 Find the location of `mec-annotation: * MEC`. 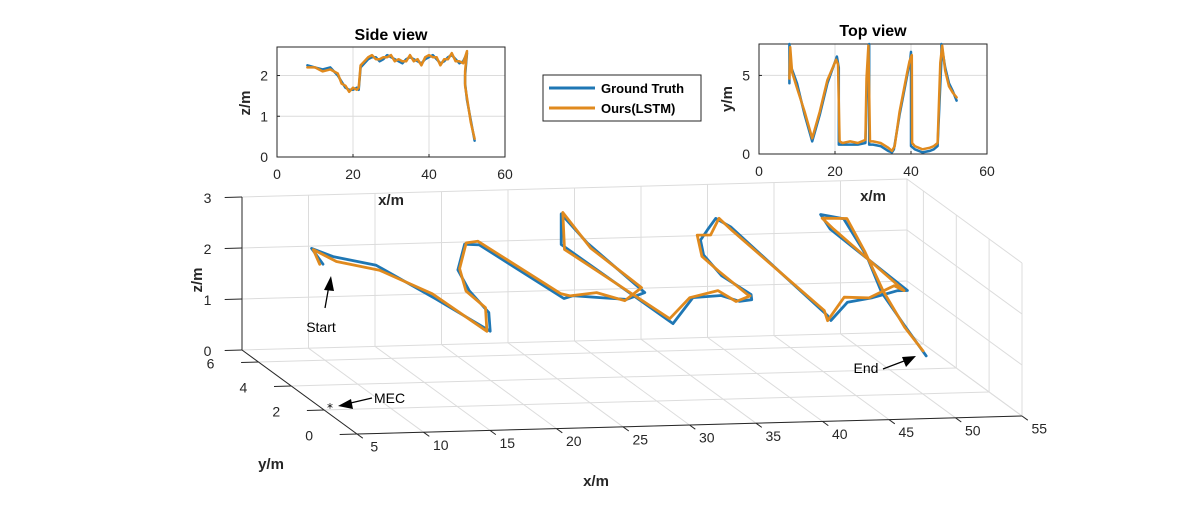

mec-annotation: * MEC is located at coordinates (366, 402).